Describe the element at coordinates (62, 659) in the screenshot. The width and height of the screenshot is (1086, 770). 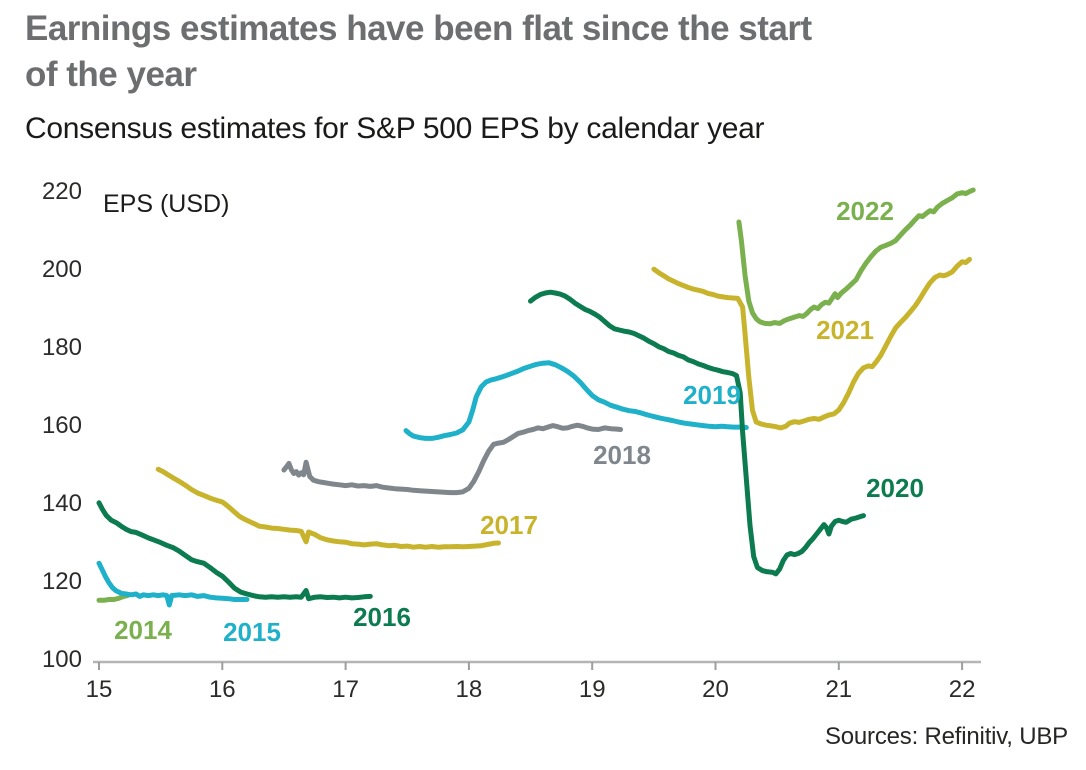
I see `y-tick-label-100: 100` at that location.